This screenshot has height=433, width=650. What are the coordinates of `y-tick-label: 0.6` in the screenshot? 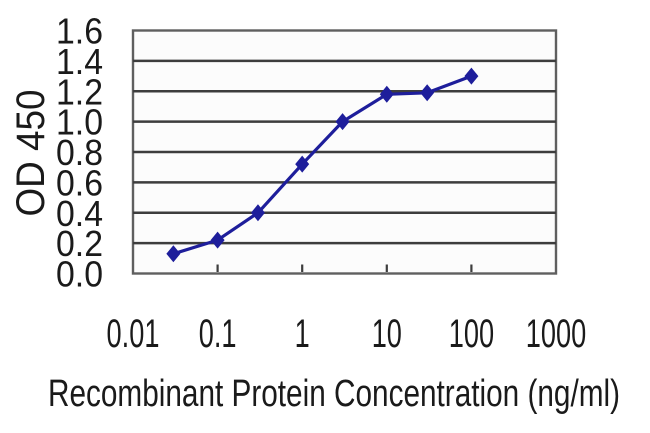 It's located at (79, 182).